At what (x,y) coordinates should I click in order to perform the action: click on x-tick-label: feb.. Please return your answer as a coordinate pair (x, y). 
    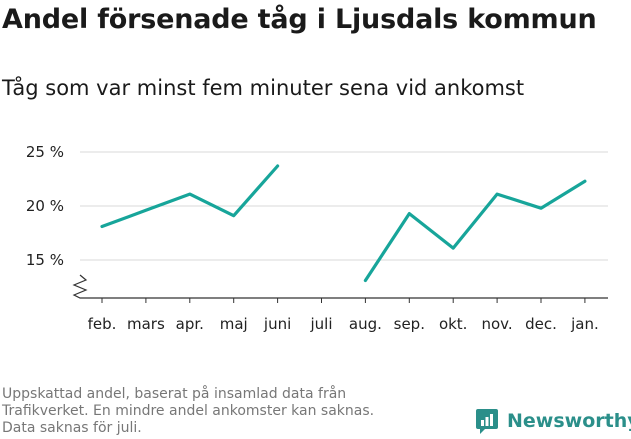
    Looking at the image, I should click on (102, 324).